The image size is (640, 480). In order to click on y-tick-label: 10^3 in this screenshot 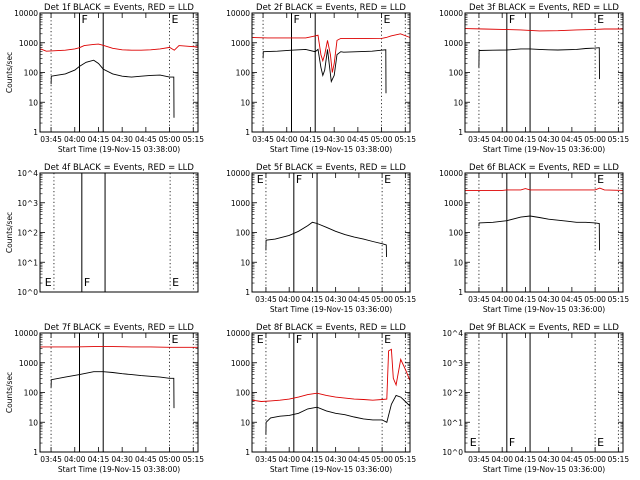, I will do `click(452, 363)`.